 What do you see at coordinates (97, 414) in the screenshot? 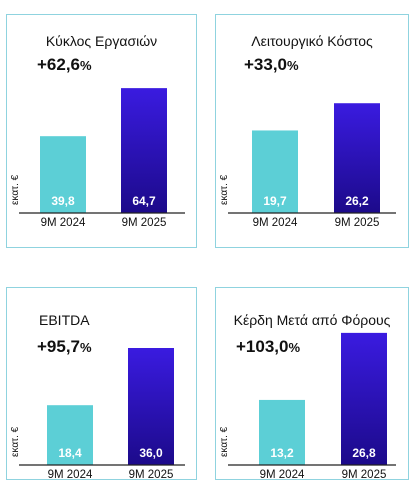
I see `bar-chart: 18,4 9M 2024 36,0 9M 2025 εκατ. €` at bounding box center [97, 414].